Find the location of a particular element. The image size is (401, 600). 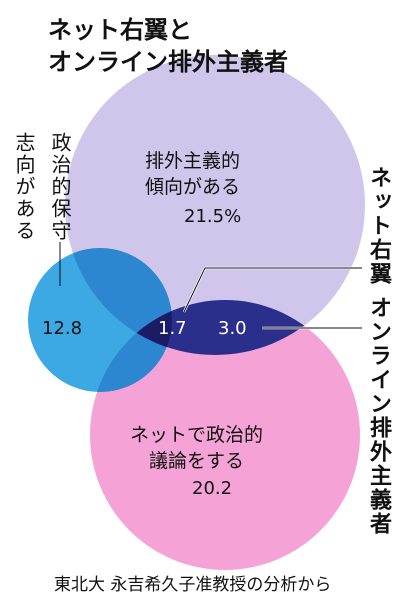

overlap-label: オンライン排外主義者 is located at coordinates (378, 416).